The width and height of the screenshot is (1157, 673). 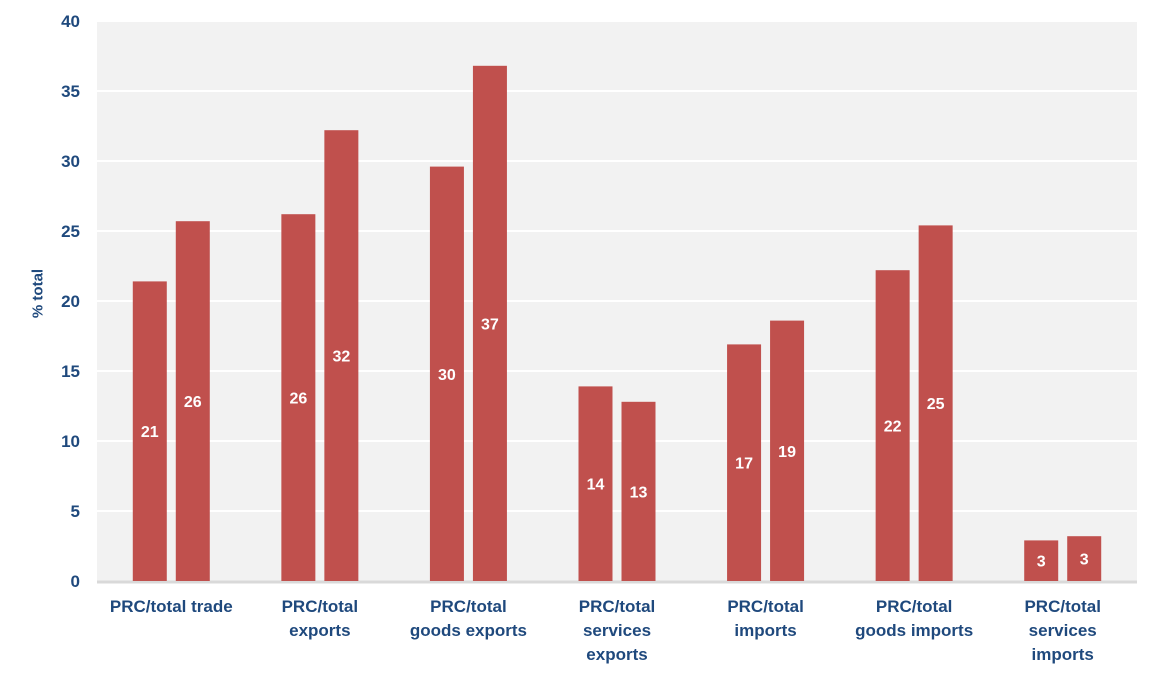 What do you see at coordinates (171, 606) in the screenshot?
I see `x-tick-label: PRC/total trade` at bounding box center [171, 606].